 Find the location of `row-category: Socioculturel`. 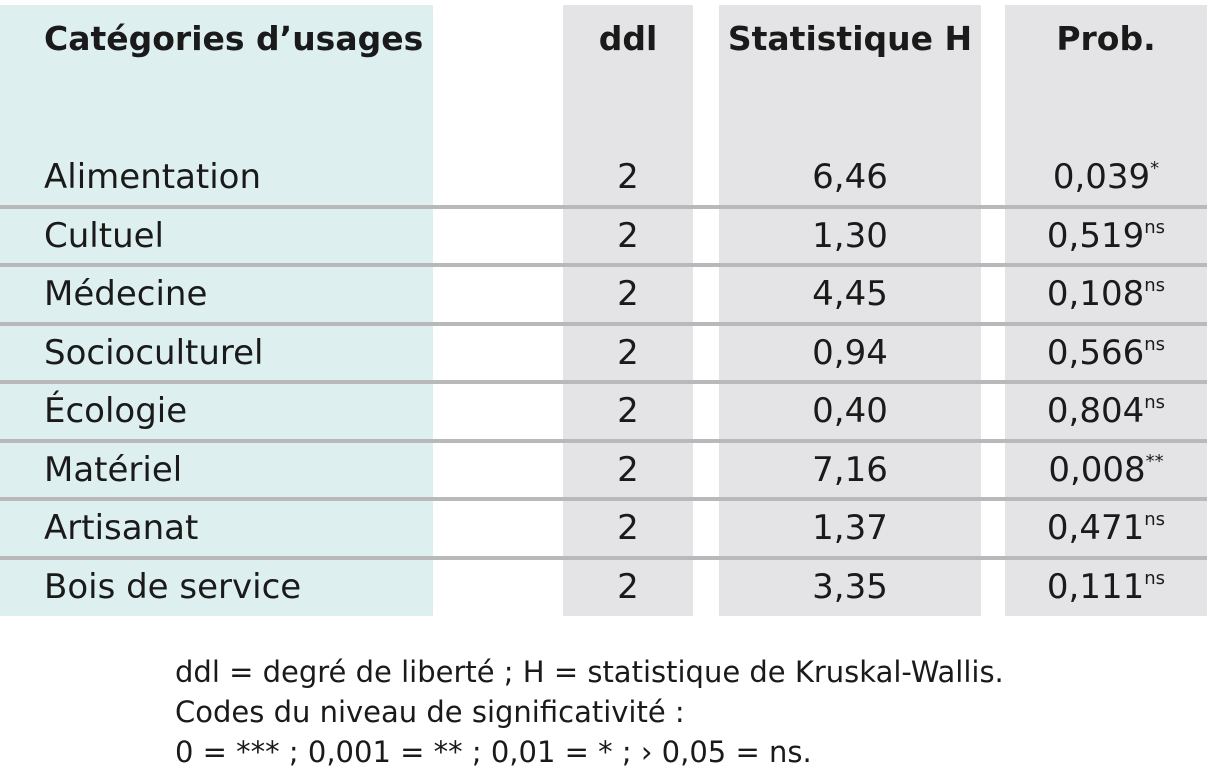

row-category: Socioculturel is located at coordinates (154, 352).